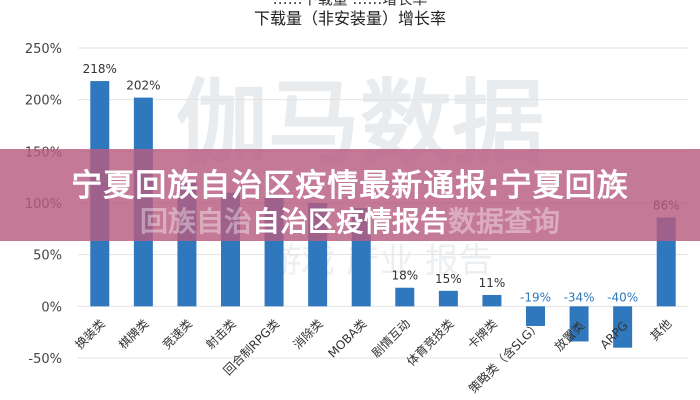 The width and height of the screenshot is (700, 400). I want to click on watermark-sub: 游戏 产业 报告, so click(380, 261).